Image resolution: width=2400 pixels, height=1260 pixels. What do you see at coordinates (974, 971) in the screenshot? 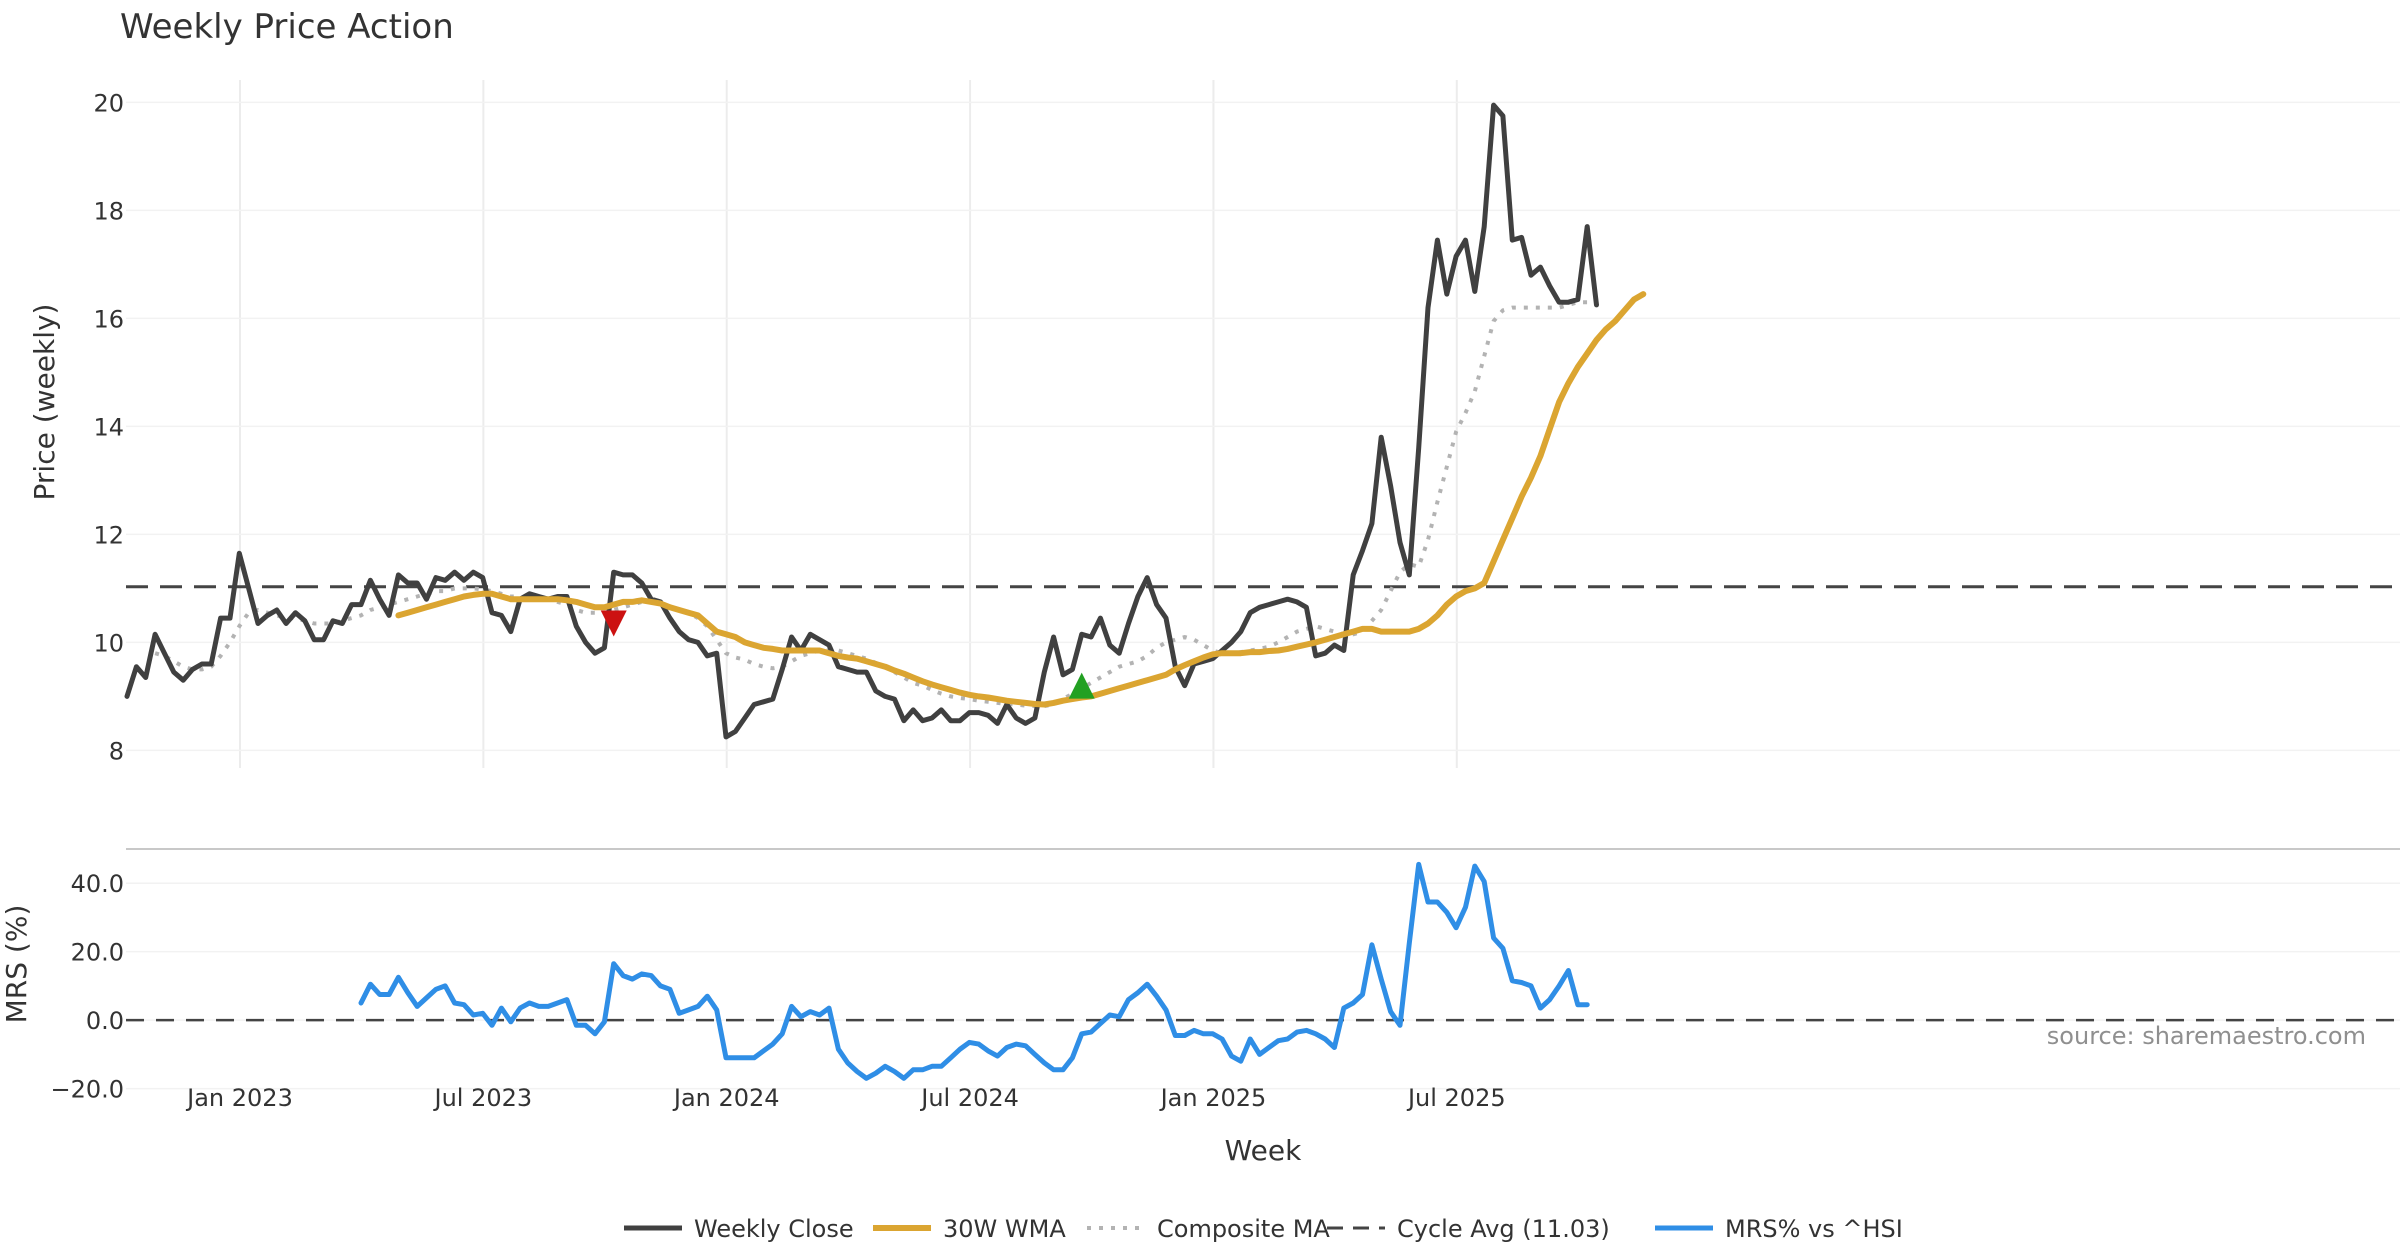
I see `series-mrs-vs-hsi` at bounding box center [974, 971].